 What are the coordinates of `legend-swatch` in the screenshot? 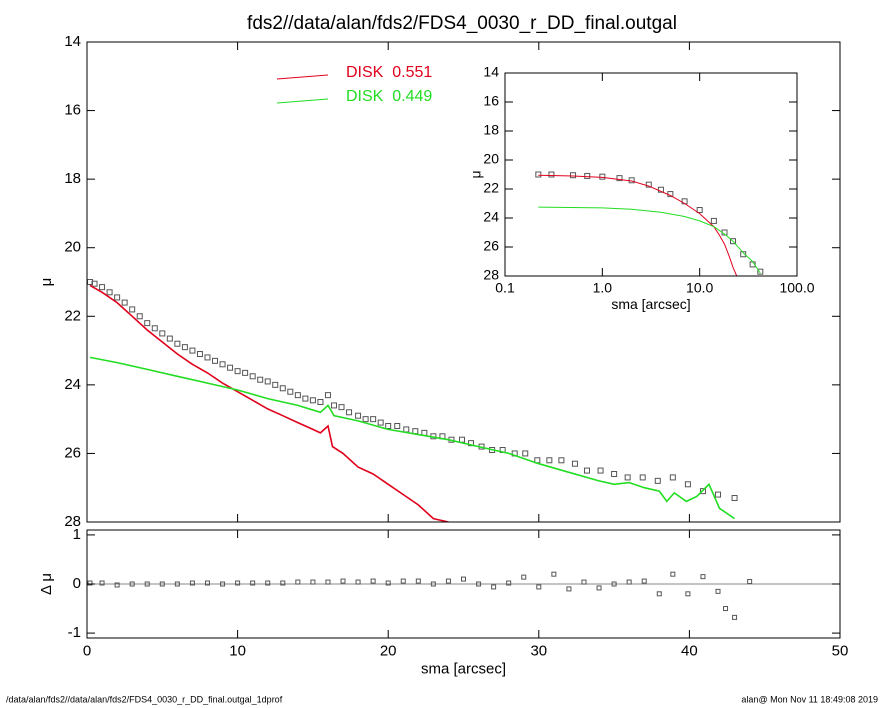 It's located at (302, 77).